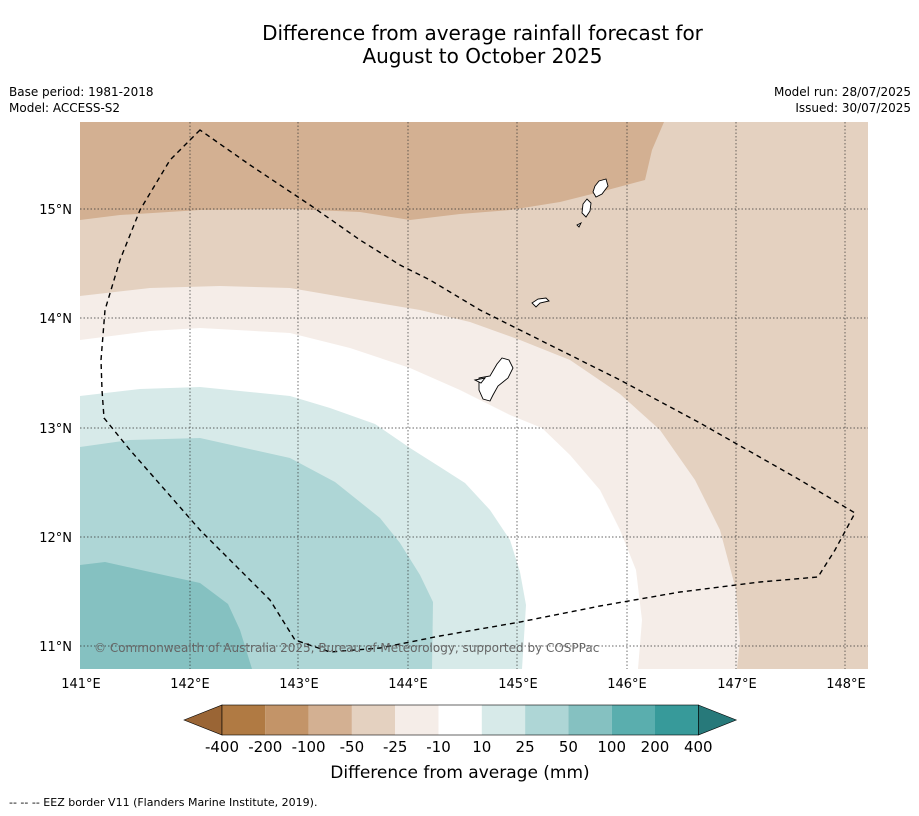 This screenshot has width=919, height=816. What do you see at coordinates (299, 684) in the screenshot?
I see `lon-tick-143: 143°E` at bounding box center [299, 684].